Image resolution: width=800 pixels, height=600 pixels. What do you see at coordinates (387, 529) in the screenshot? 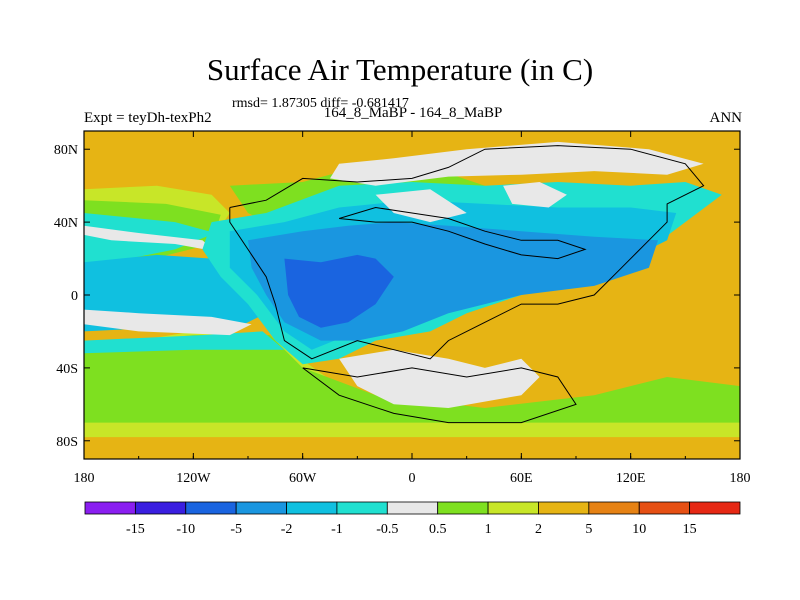
I see `colorbar-label: -0.5` at bounding box center [387, 529].